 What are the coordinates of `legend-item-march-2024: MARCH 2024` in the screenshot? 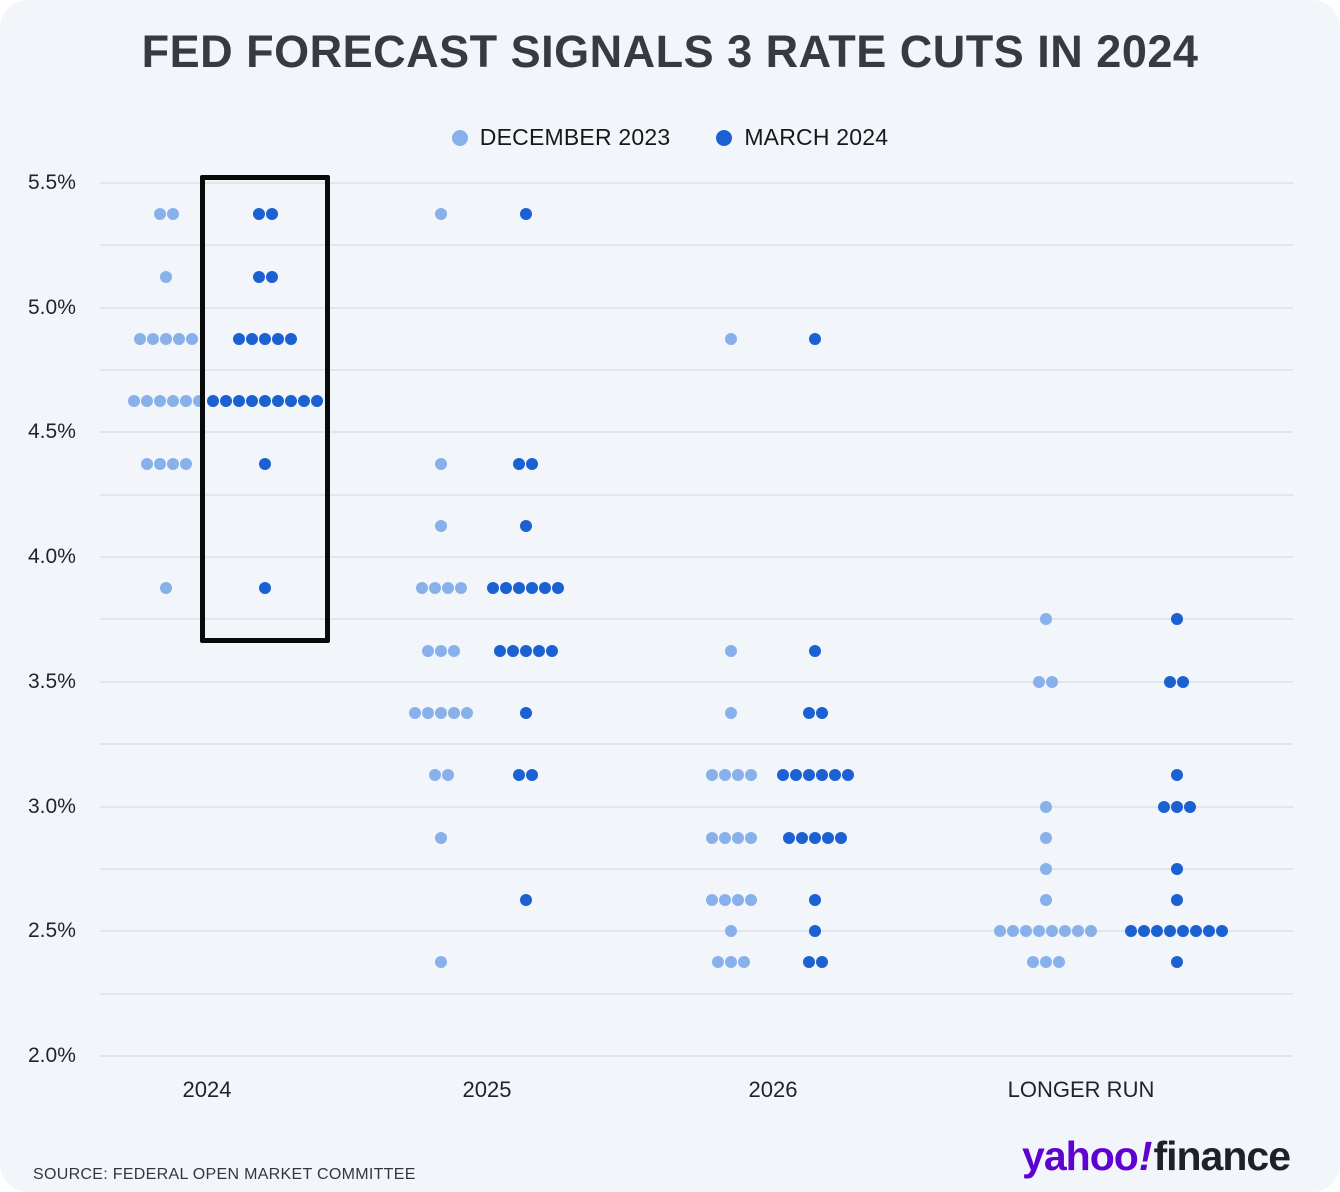 It's located at (802, 137).